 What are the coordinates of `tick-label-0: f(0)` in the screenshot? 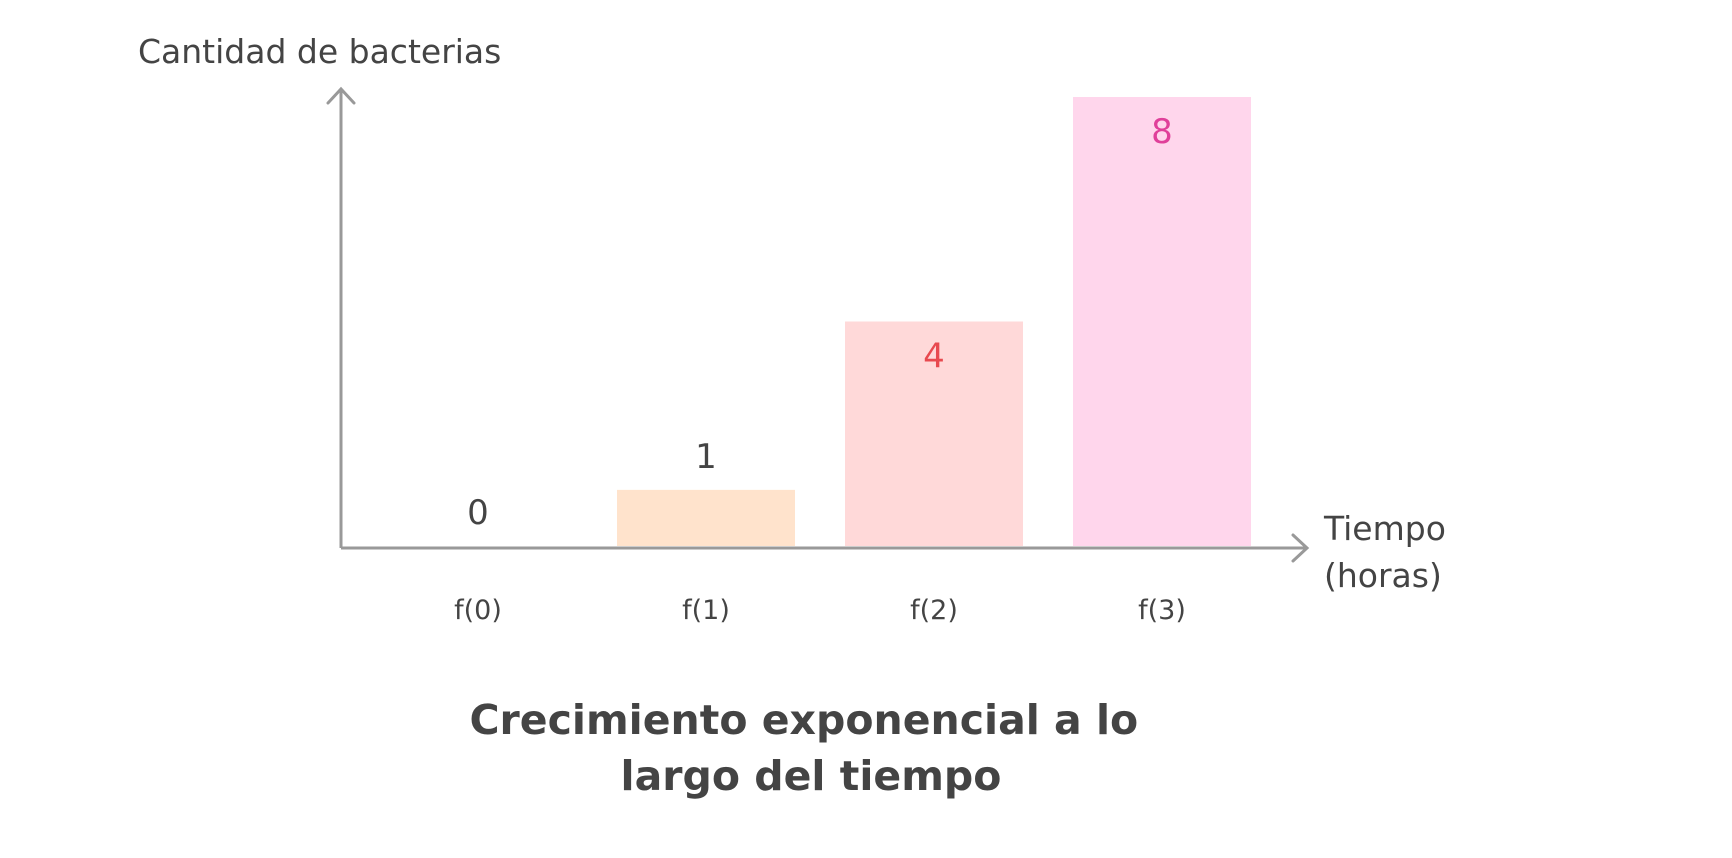 It's located at (478, 610).